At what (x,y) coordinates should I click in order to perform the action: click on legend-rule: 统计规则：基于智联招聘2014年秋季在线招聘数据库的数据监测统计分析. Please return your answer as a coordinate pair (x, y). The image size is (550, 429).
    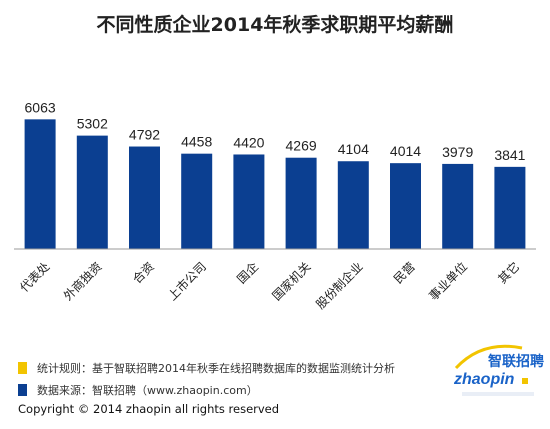
    Looking at the image, I should click on (206, 368).